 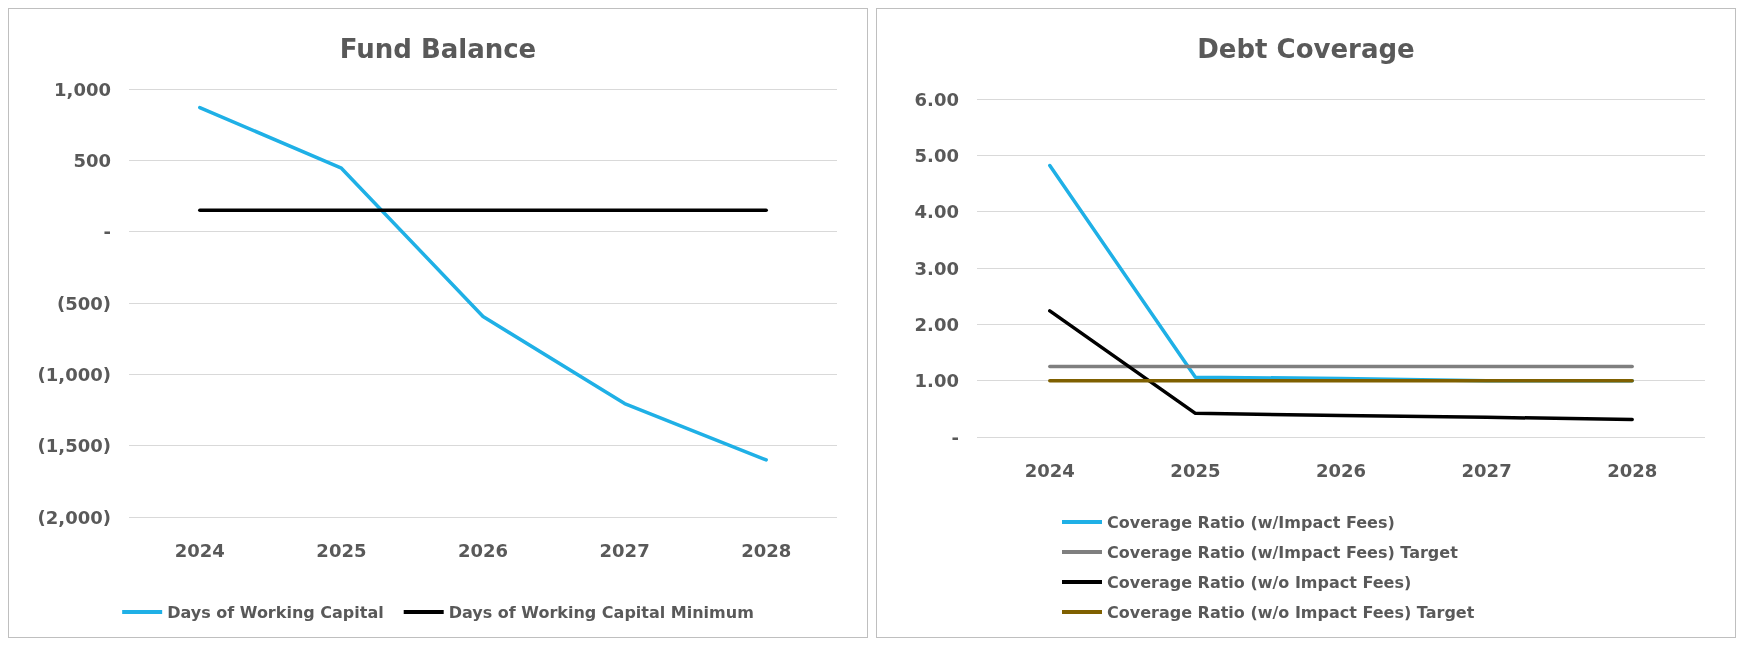 I want to click on chart-title: Fund Balance, so click(x=438, y=49).